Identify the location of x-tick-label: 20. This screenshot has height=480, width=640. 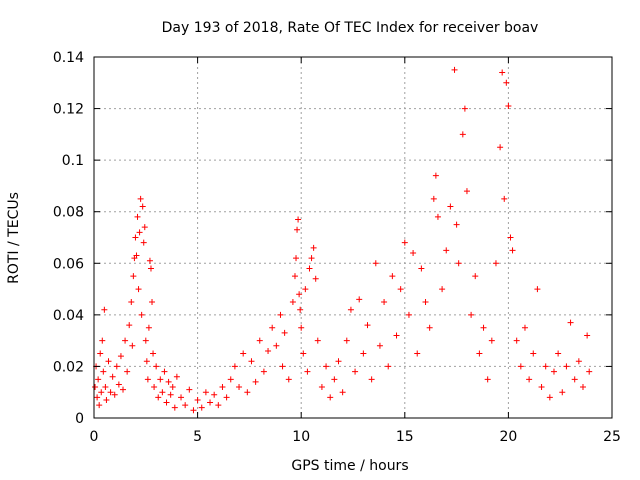
(508, 437).